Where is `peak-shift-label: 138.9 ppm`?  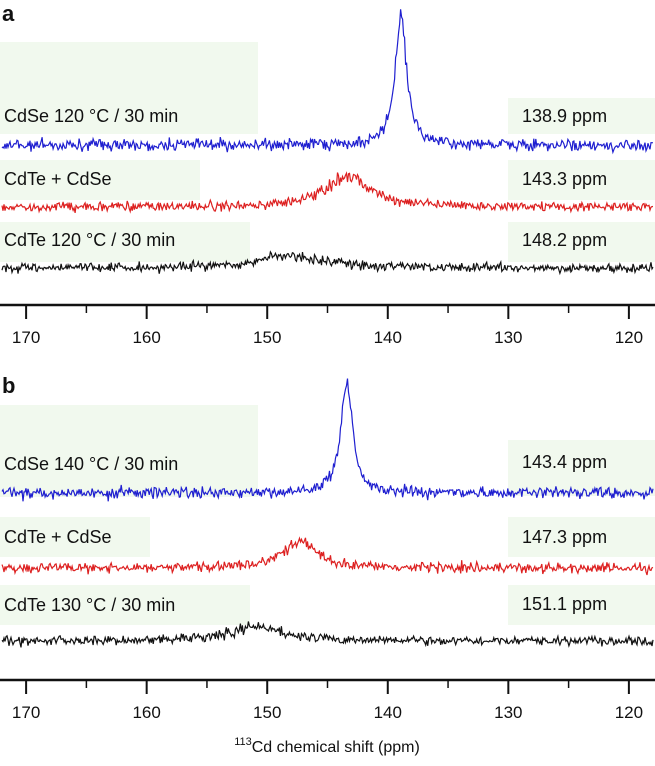
peak-shift-label: 138.9 ppm is located at coordinates (564, 116).